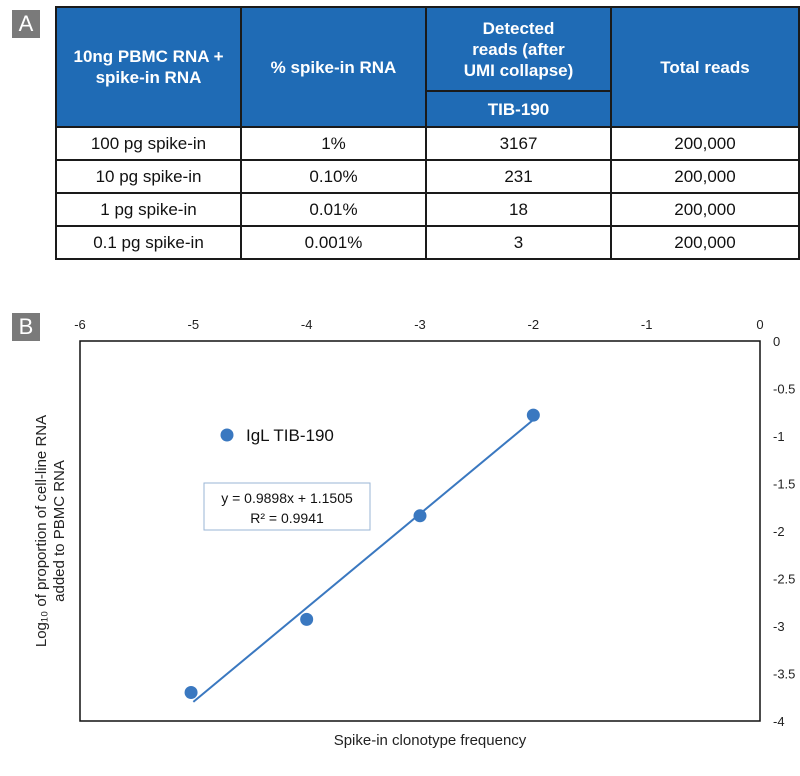 The image size is (800, 776). I want to click on panel-label-a: A, so click(26, 24).